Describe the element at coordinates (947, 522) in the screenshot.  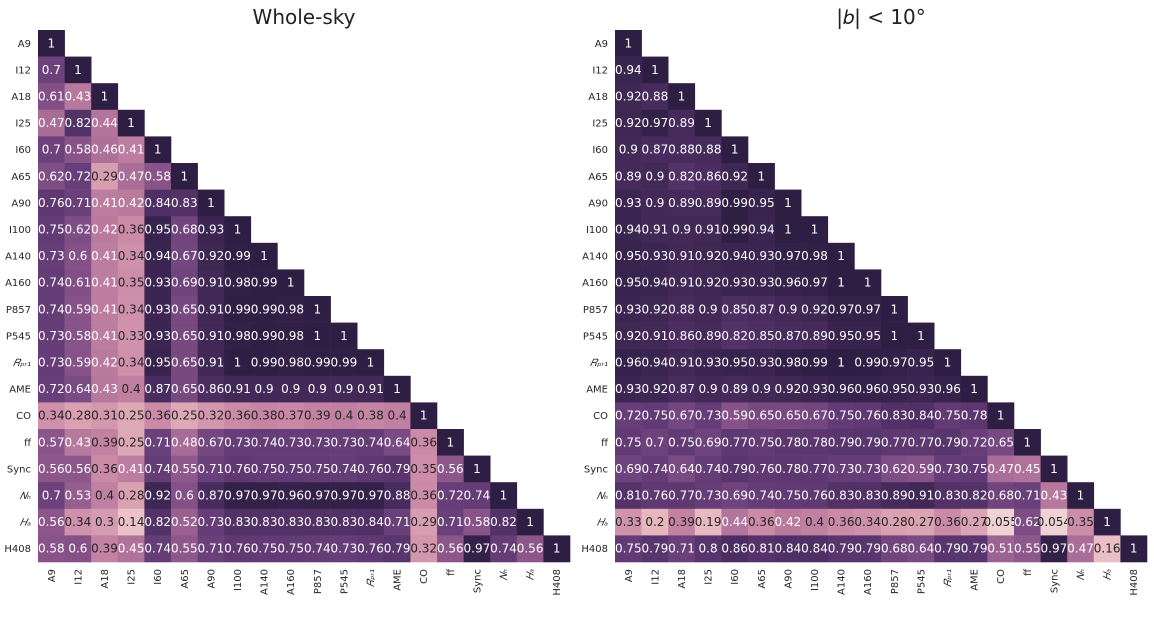
I see `cell-value-label: 0.36` at that location.